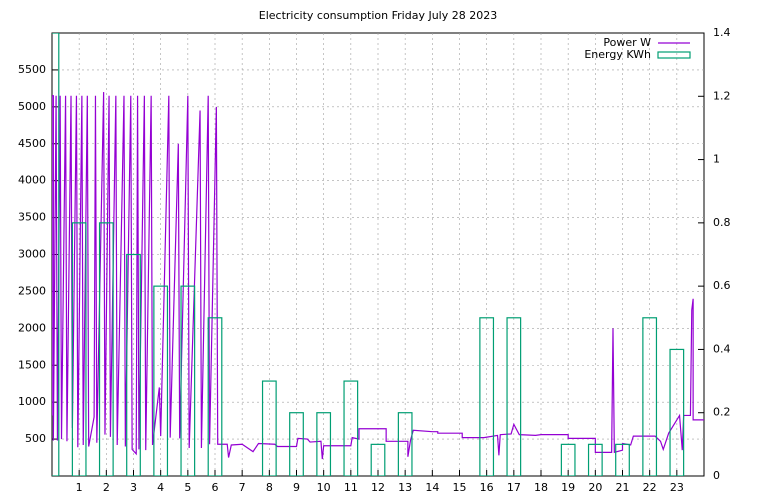  I want to click on y-tick-label: 1500, so click(32, 364).